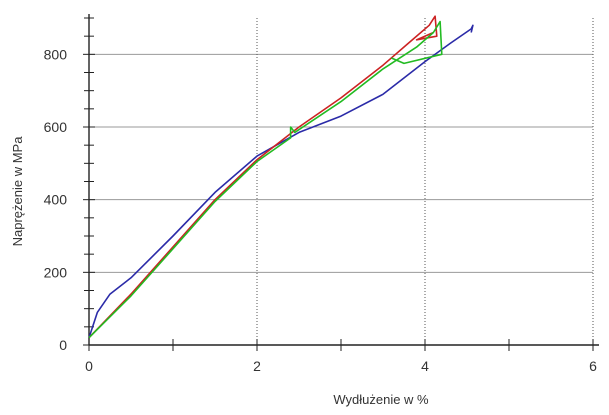 This screenshot has height=415, width=609. I want to click on y-tick-label: 600, so click(56, 127).